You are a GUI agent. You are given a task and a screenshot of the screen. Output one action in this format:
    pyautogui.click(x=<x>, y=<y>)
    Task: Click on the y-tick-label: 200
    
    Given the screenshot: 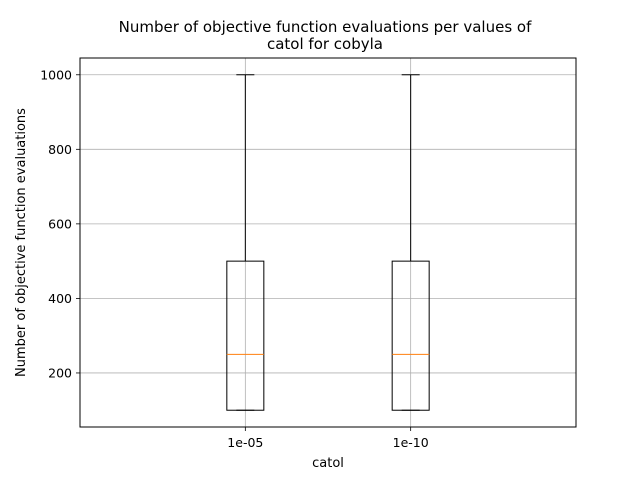 What is the action you would take?
    pyautogui.click(x=60, y=372)
    